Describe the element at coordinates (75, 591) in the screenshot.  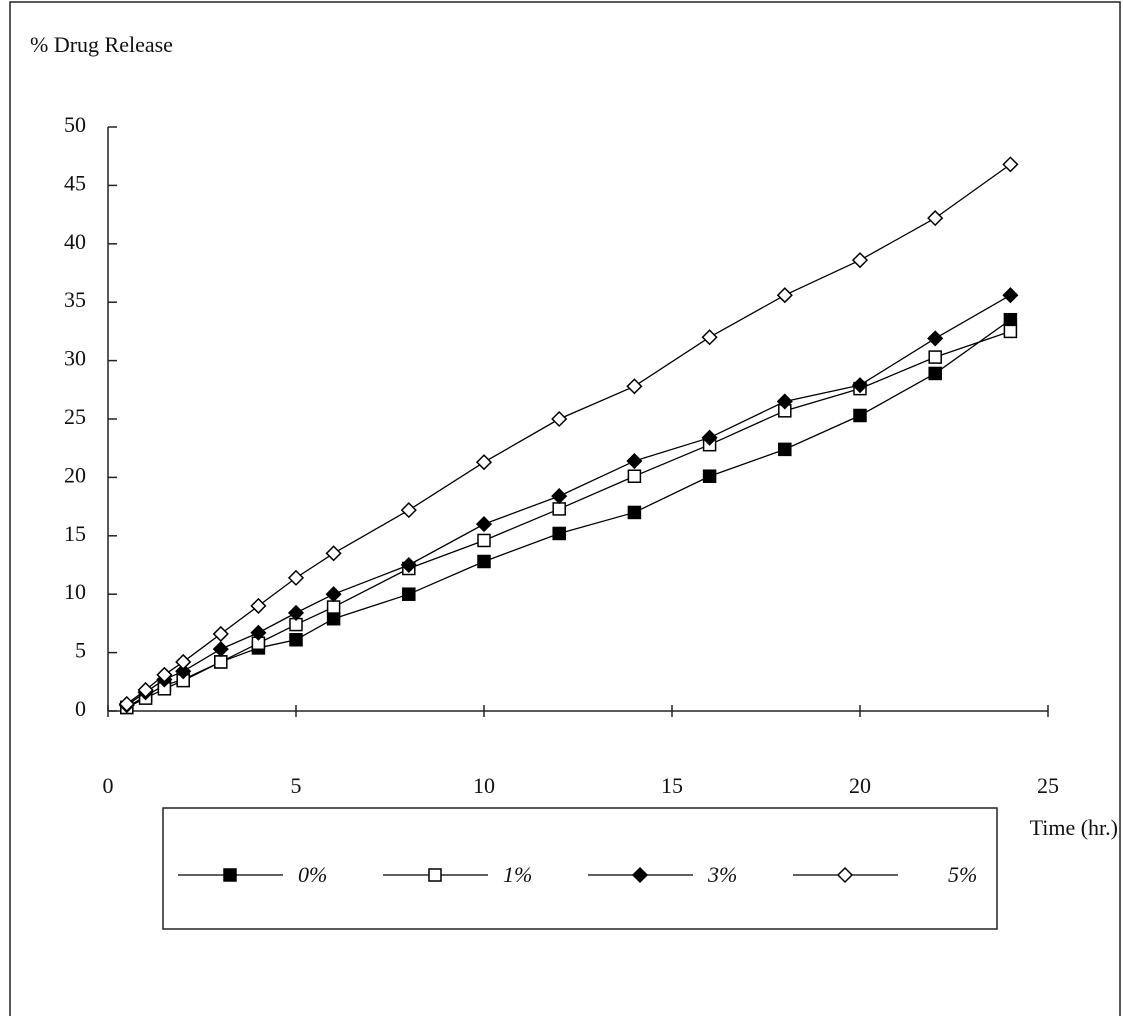
I see `y-tick-label: 10` at that location.